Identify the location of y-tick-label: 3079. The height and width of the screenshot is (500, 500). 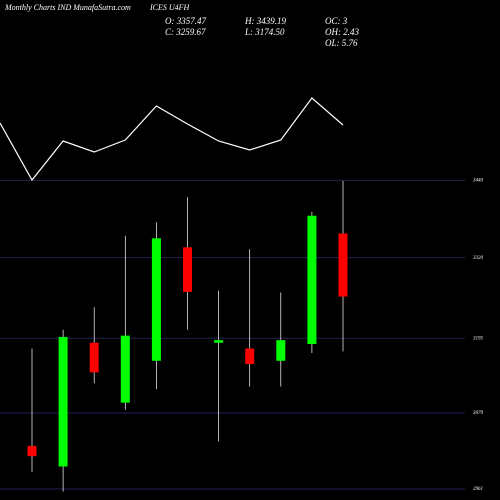
(478, 413).